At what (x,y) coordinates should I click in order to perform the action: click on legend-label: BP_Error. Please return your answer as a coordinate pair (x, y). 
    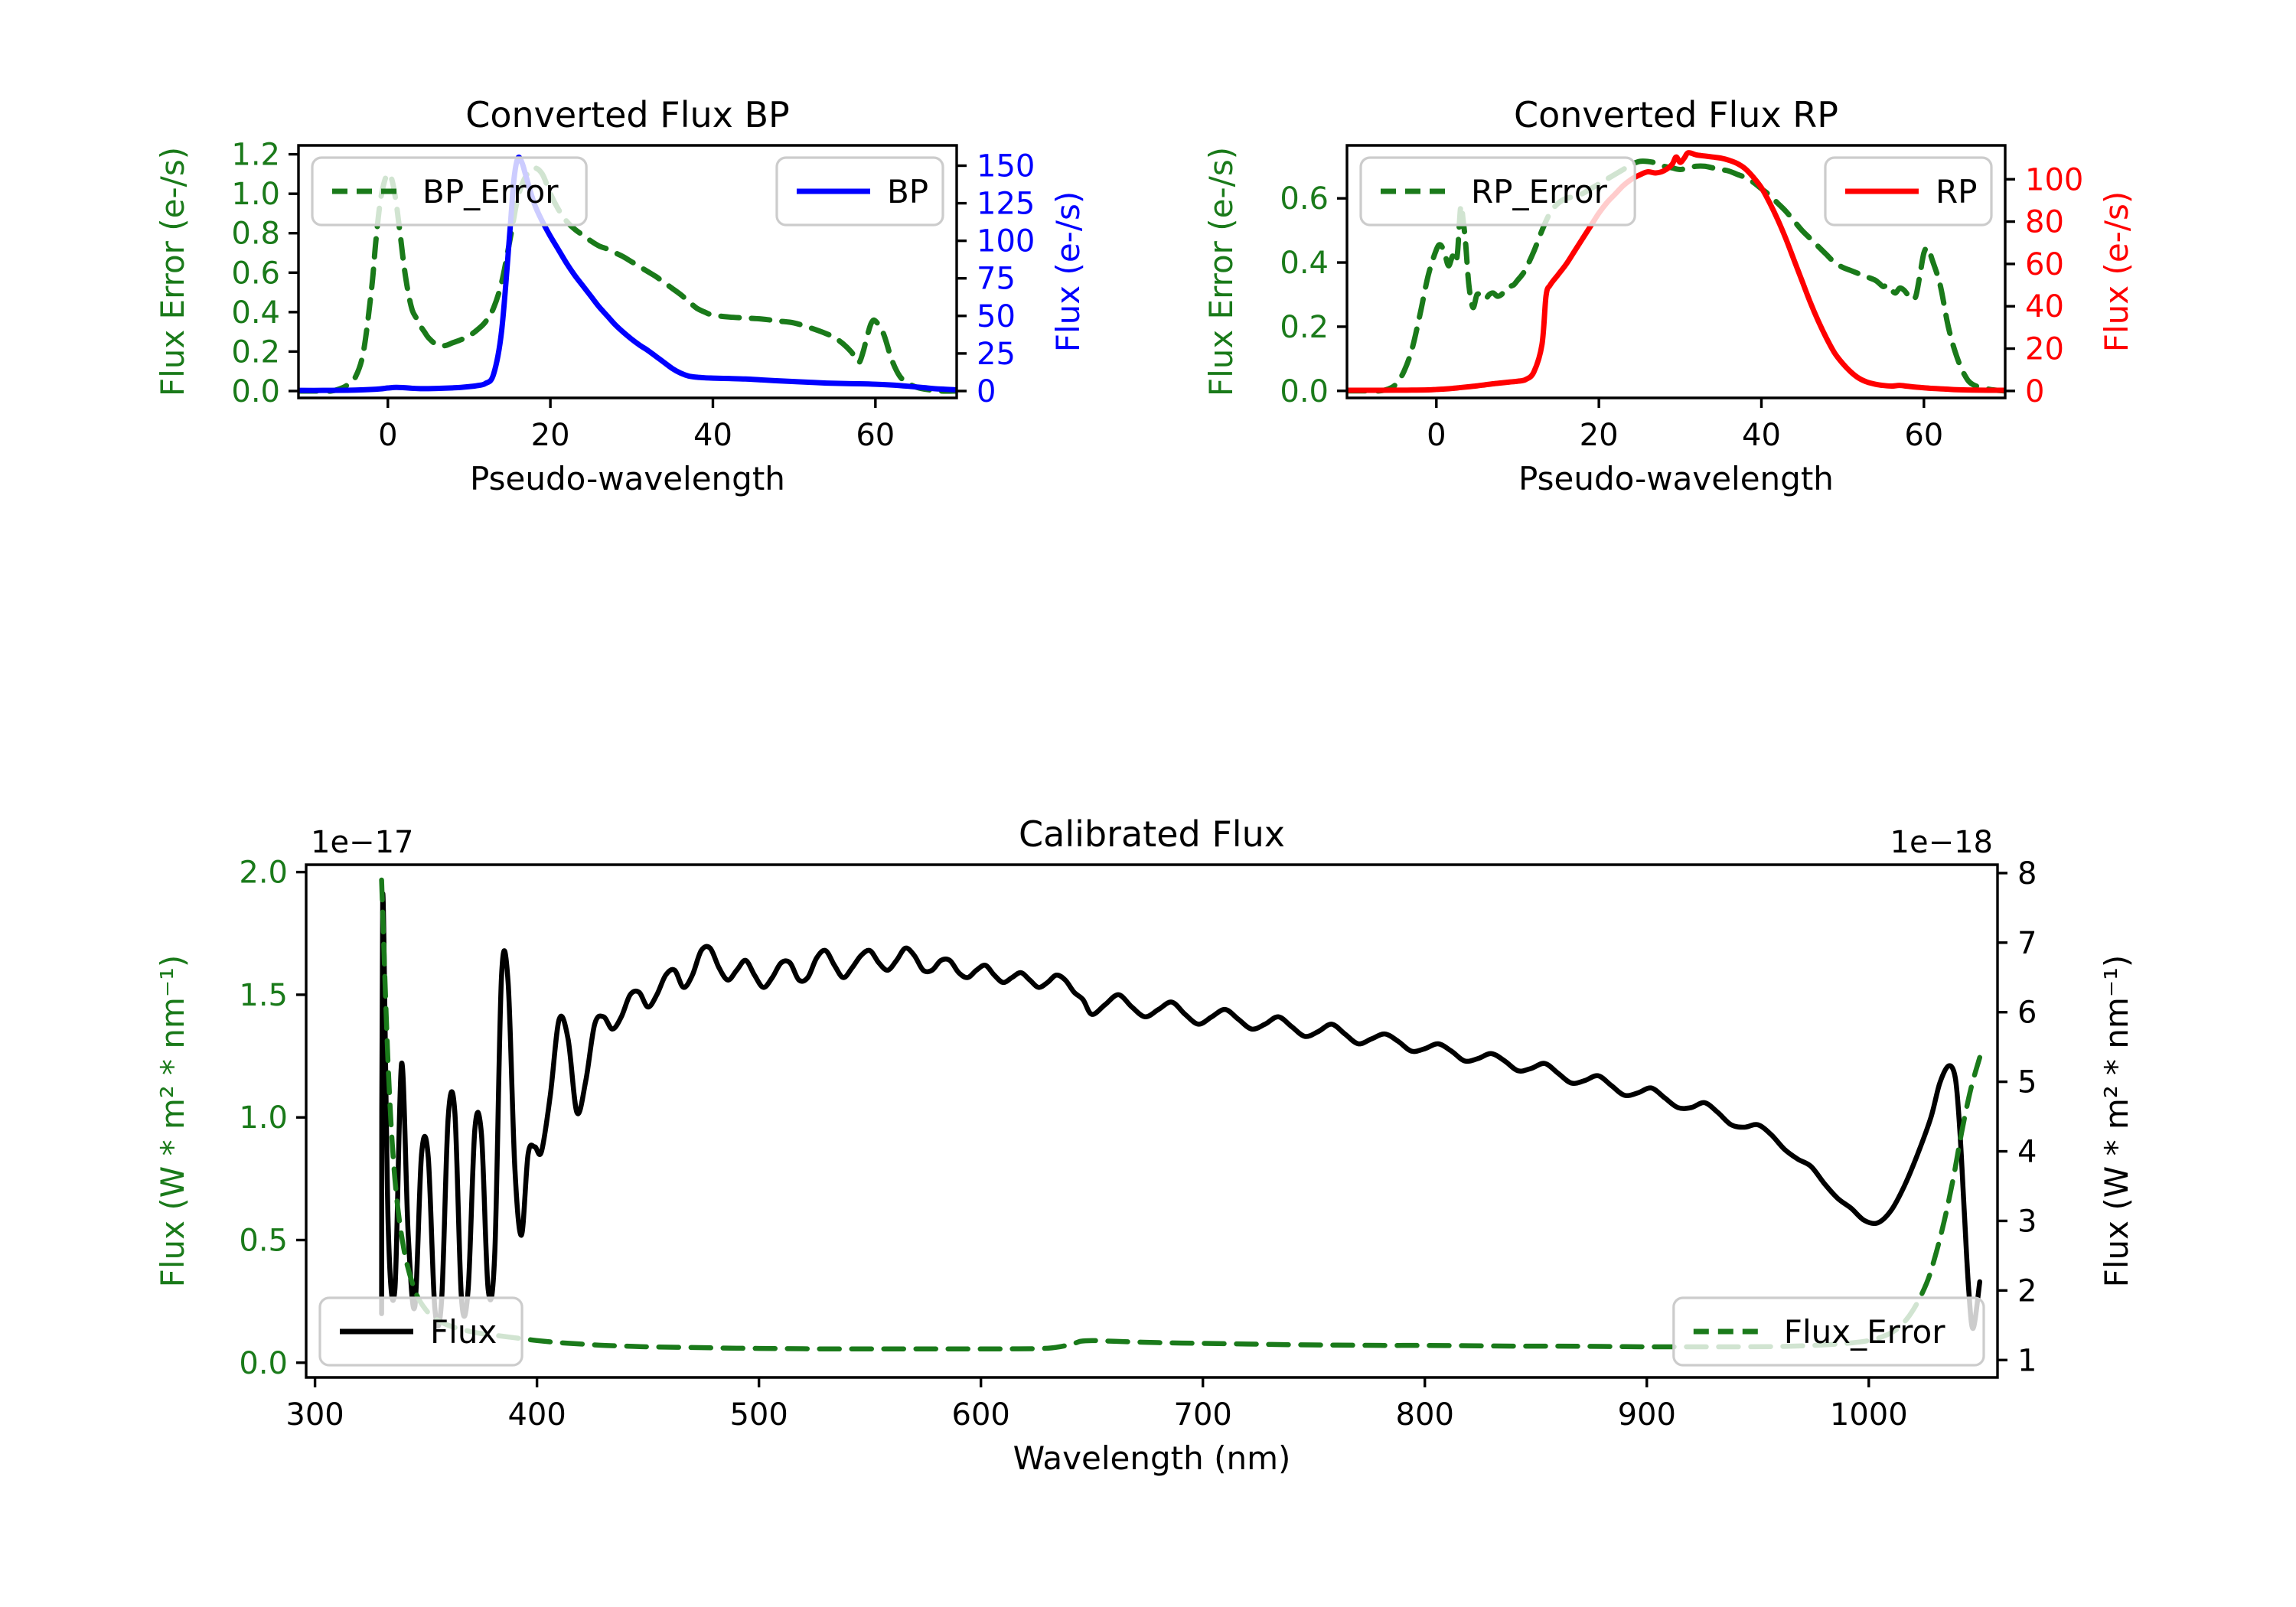
    Looking at the image, I should click on (490, 191).